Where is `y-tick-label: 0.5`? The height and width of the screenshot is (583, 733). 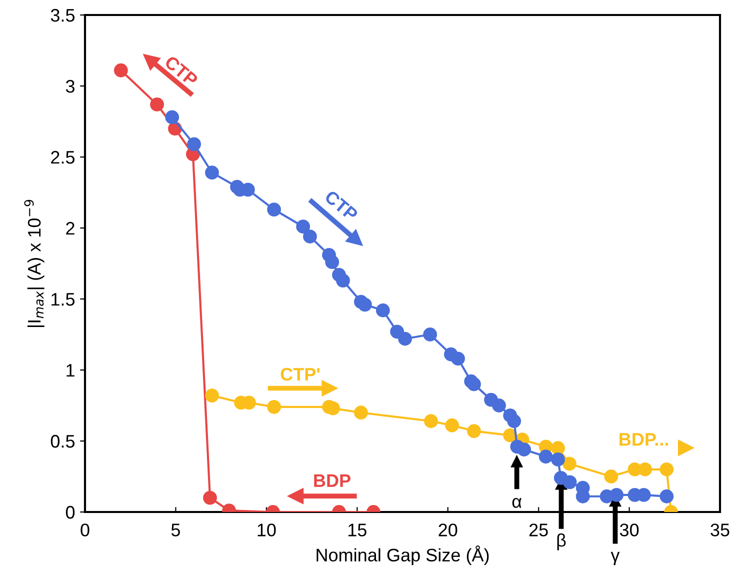 y-tick-label: 0.5 is located at coordinates (62, 441).